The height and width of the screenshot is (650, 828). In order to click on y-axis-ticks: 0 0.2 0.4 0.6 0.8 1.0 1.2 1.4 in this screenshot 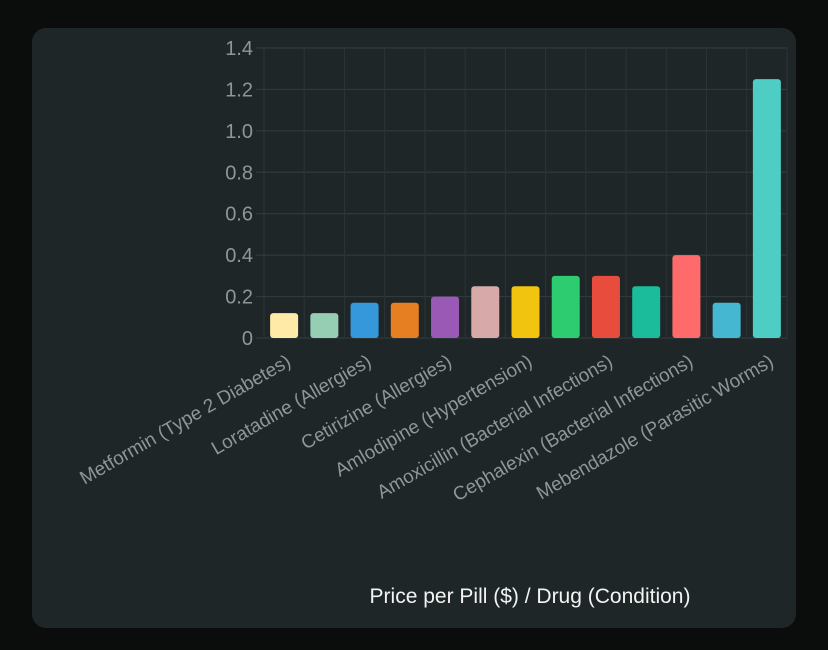, I will do `click(239, 194)`.